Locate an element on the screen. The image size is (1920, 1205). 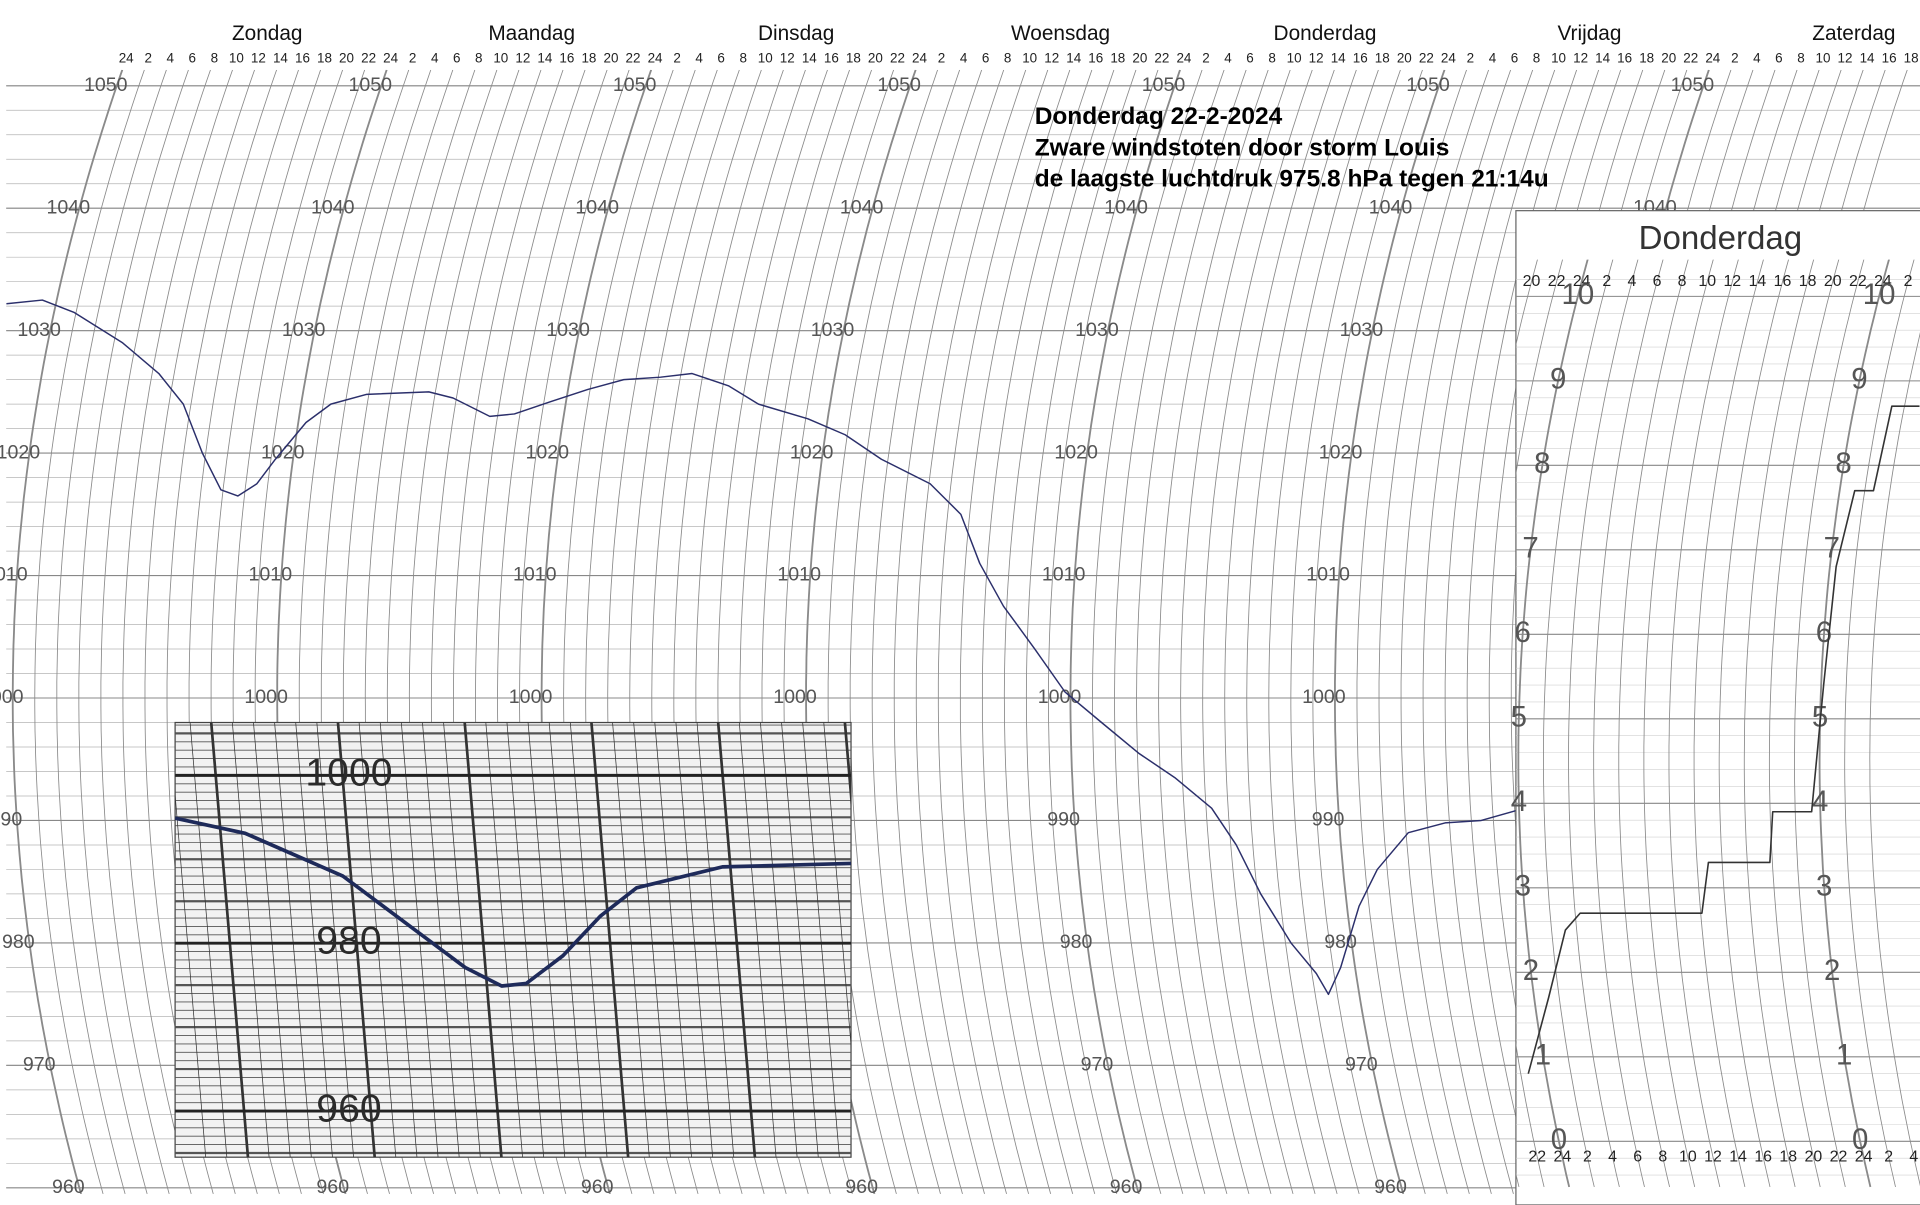
y-tick-label: 1020 is located at coordinates (20, 452).